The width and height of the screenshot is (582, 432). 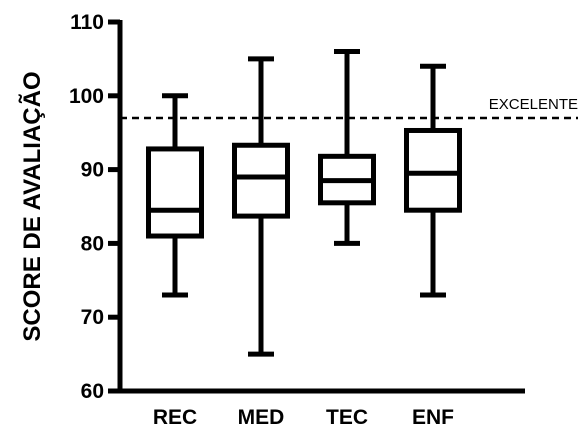 I want to click on y-tick-label: 100, so click(x=86, y=96).